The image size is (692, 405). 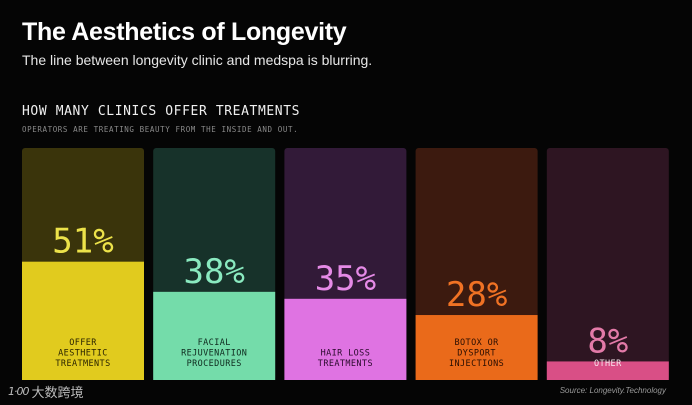 I want to click on category-label-2: HAIR LOSS TREATMENTS, so click(x=345, y=359).